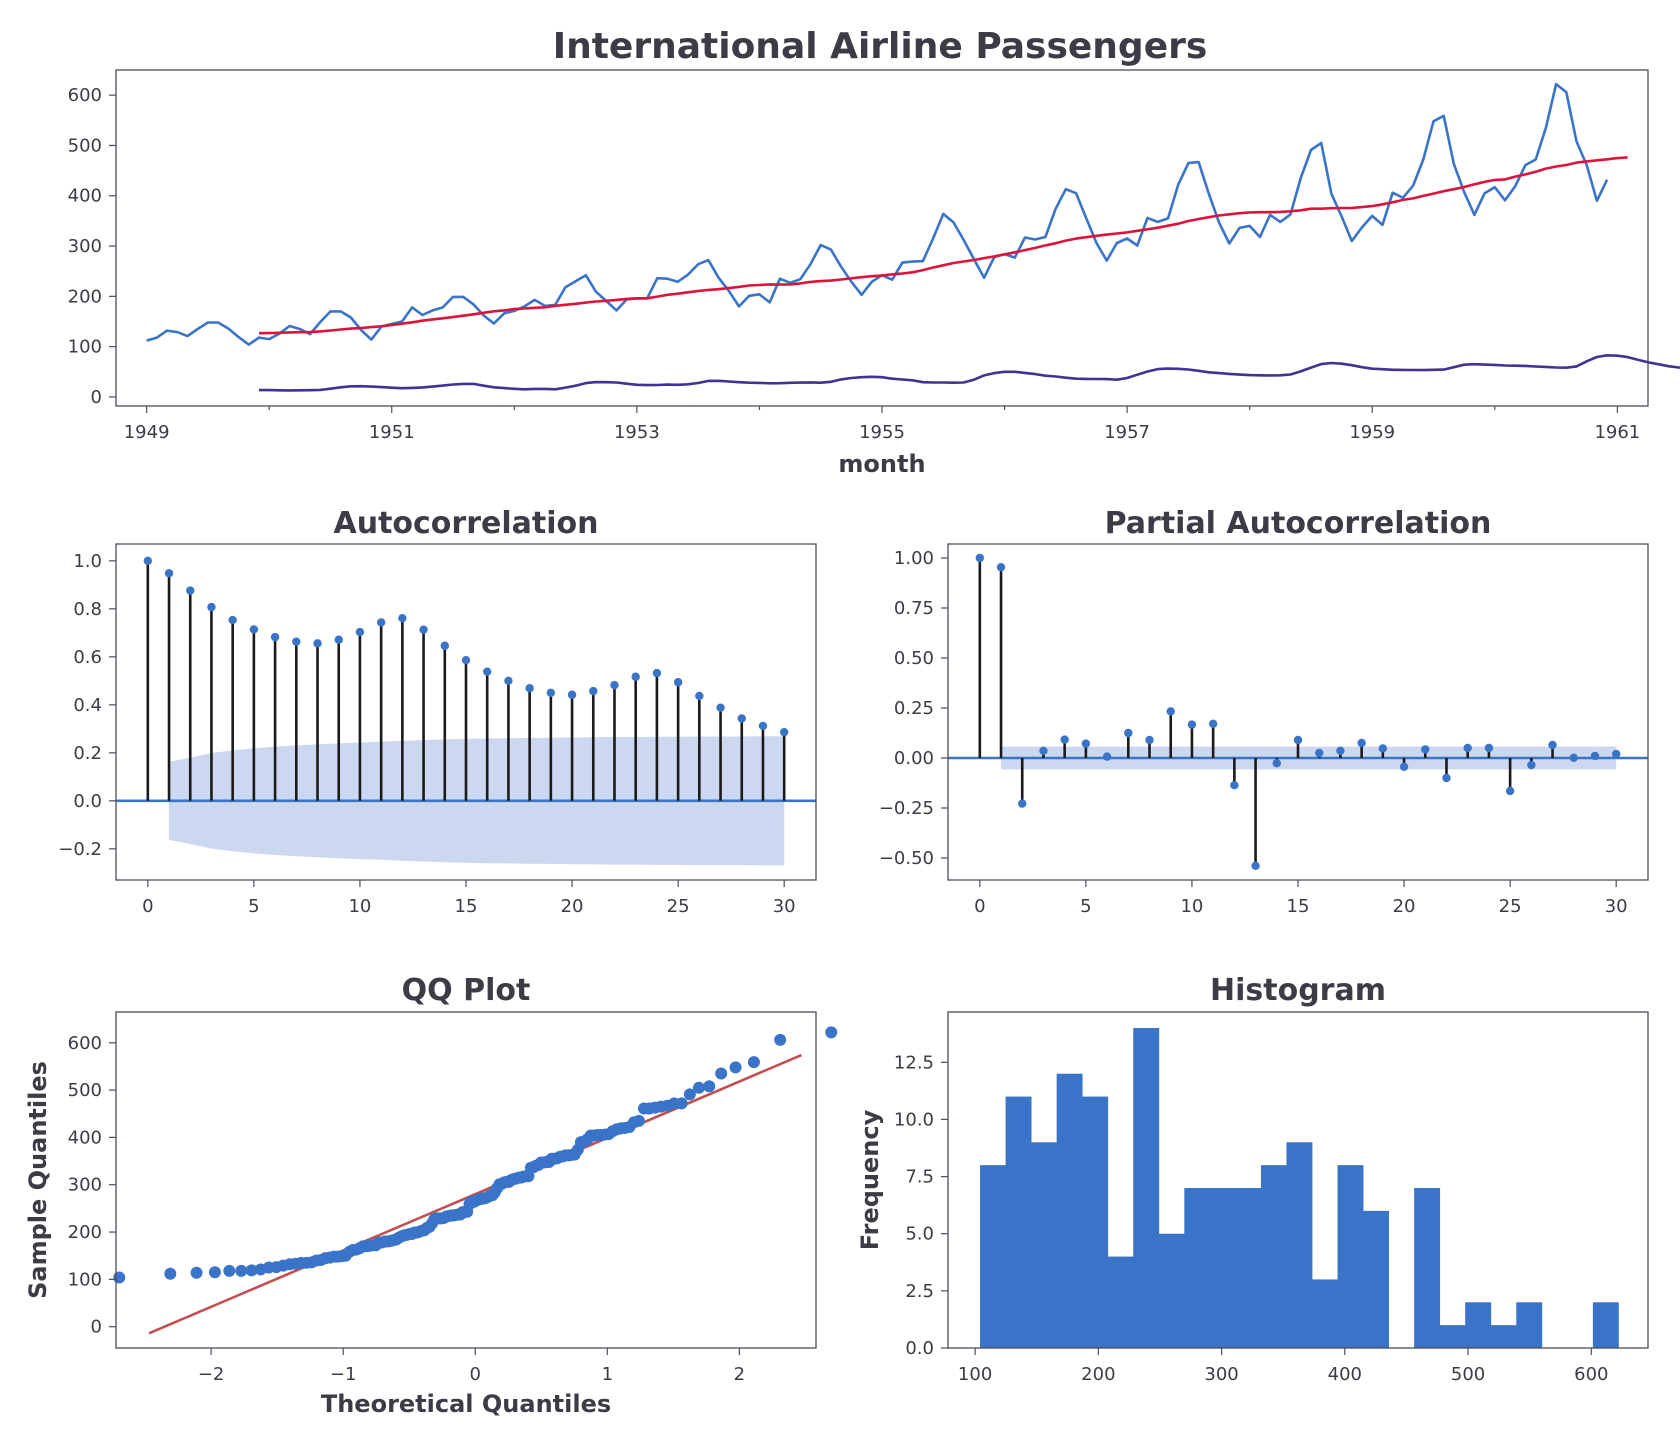 This screenshot has height=1440, width=1680. I want to click on timeseries-x-tick-label: 1949, so click(147, 432).